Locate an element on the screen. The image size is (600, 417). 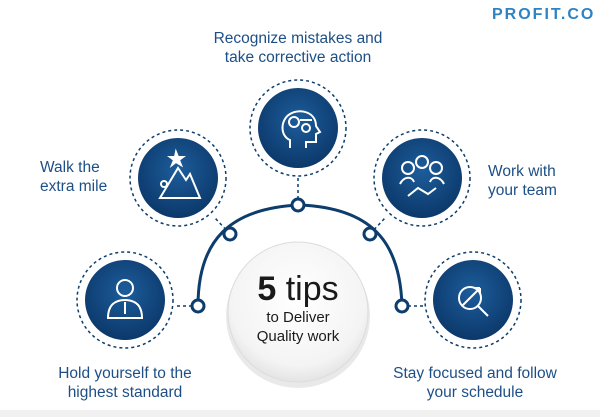
tip-circle-focus is located at coordinates (473, 300).